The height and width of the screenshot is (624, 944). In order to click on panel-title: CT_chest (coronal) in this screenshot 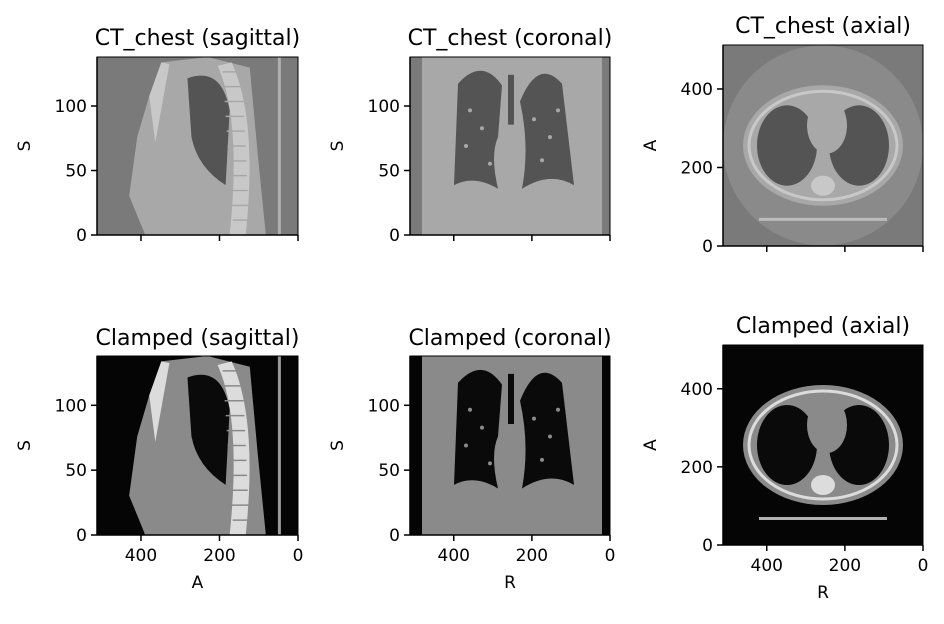, I will do `click(510, 38)`.